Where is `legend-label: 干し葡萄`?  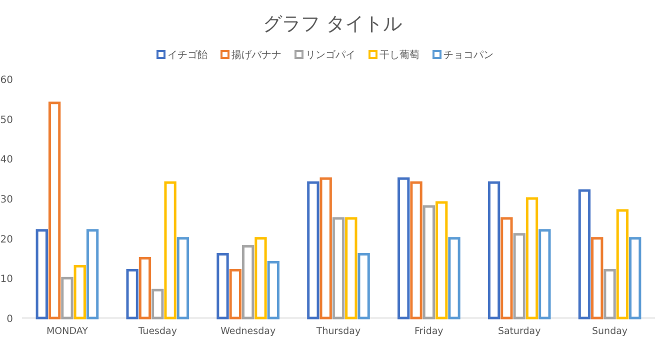
legend-label: 干し葡萄 is located at coordinates (400, 55).